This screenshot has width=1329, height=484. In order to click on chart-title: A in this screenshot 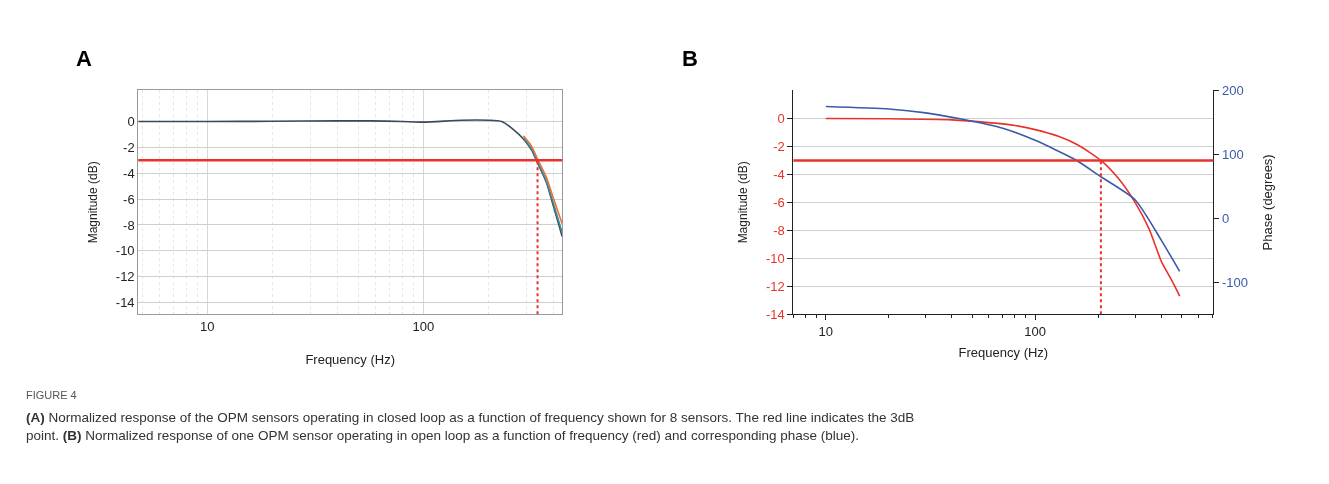, I will do `click(84, 58)`.